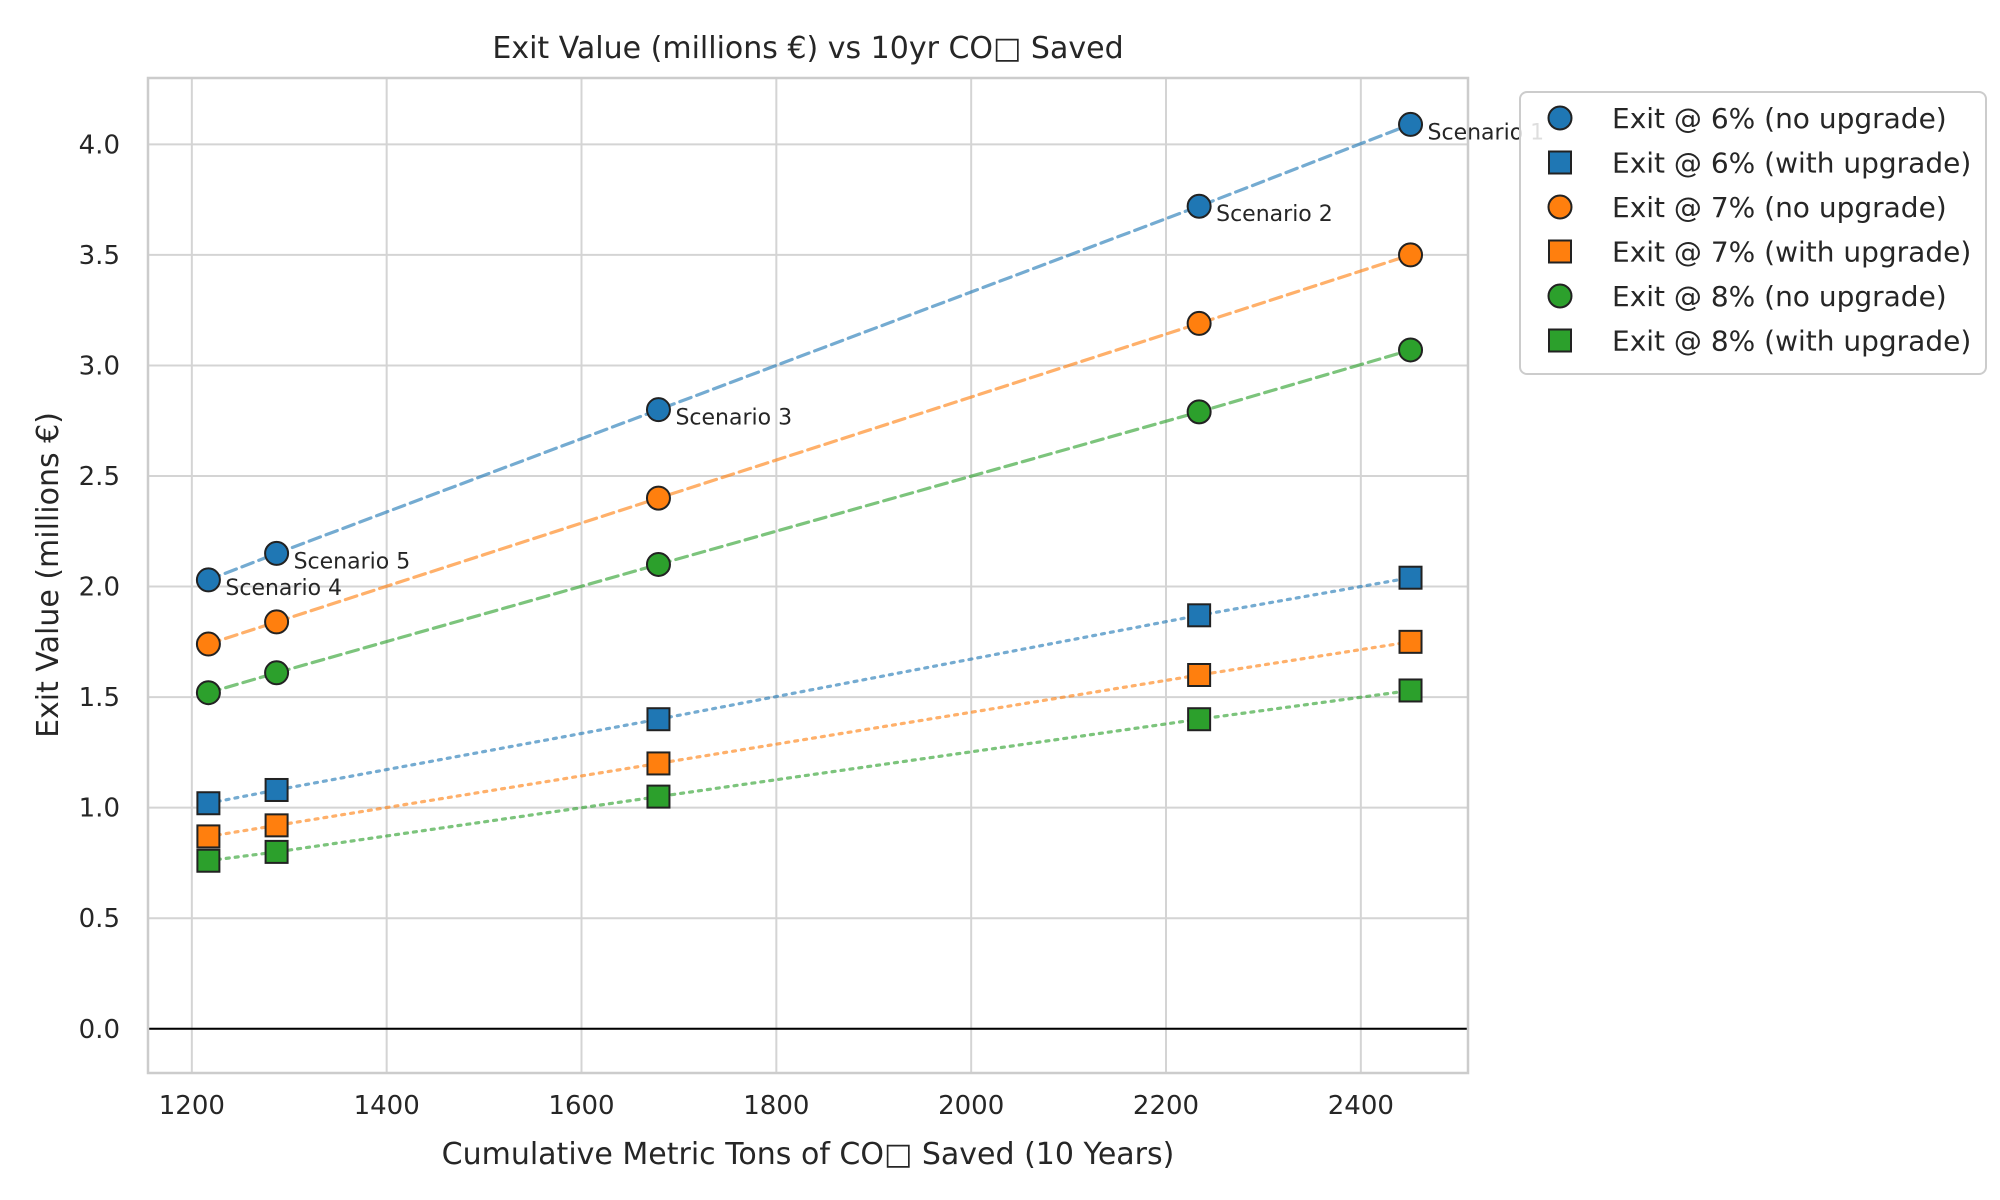 Image resolution: width=2000 pixels, height=1200 pixels. Describe the element at coordinates (99, 919) in the screenshot. I see `y-tick-label: 0.5` at that location.